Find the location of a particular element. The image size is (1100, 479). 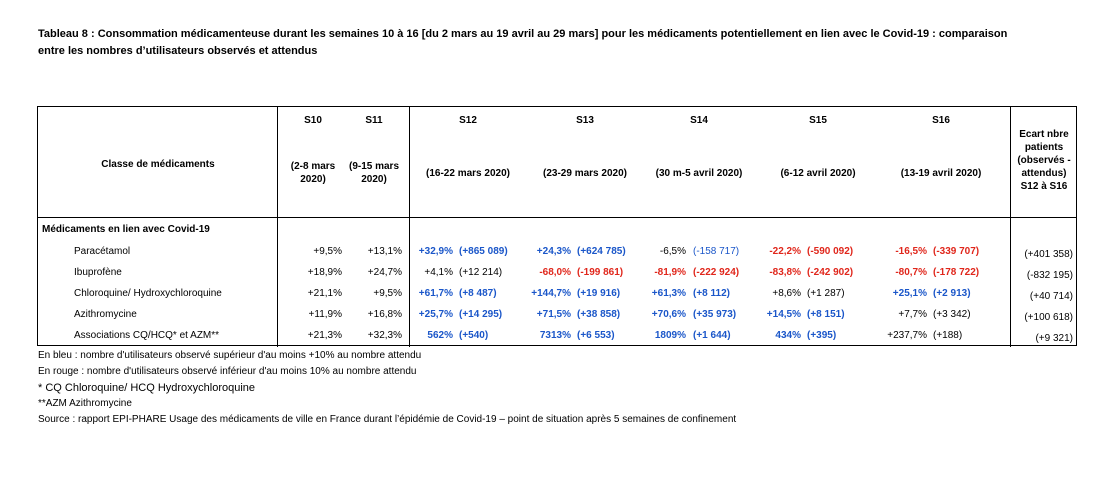

row-name-associations: Associations CQ/HCQ* et AZM** is located at coordinates (147, 335).